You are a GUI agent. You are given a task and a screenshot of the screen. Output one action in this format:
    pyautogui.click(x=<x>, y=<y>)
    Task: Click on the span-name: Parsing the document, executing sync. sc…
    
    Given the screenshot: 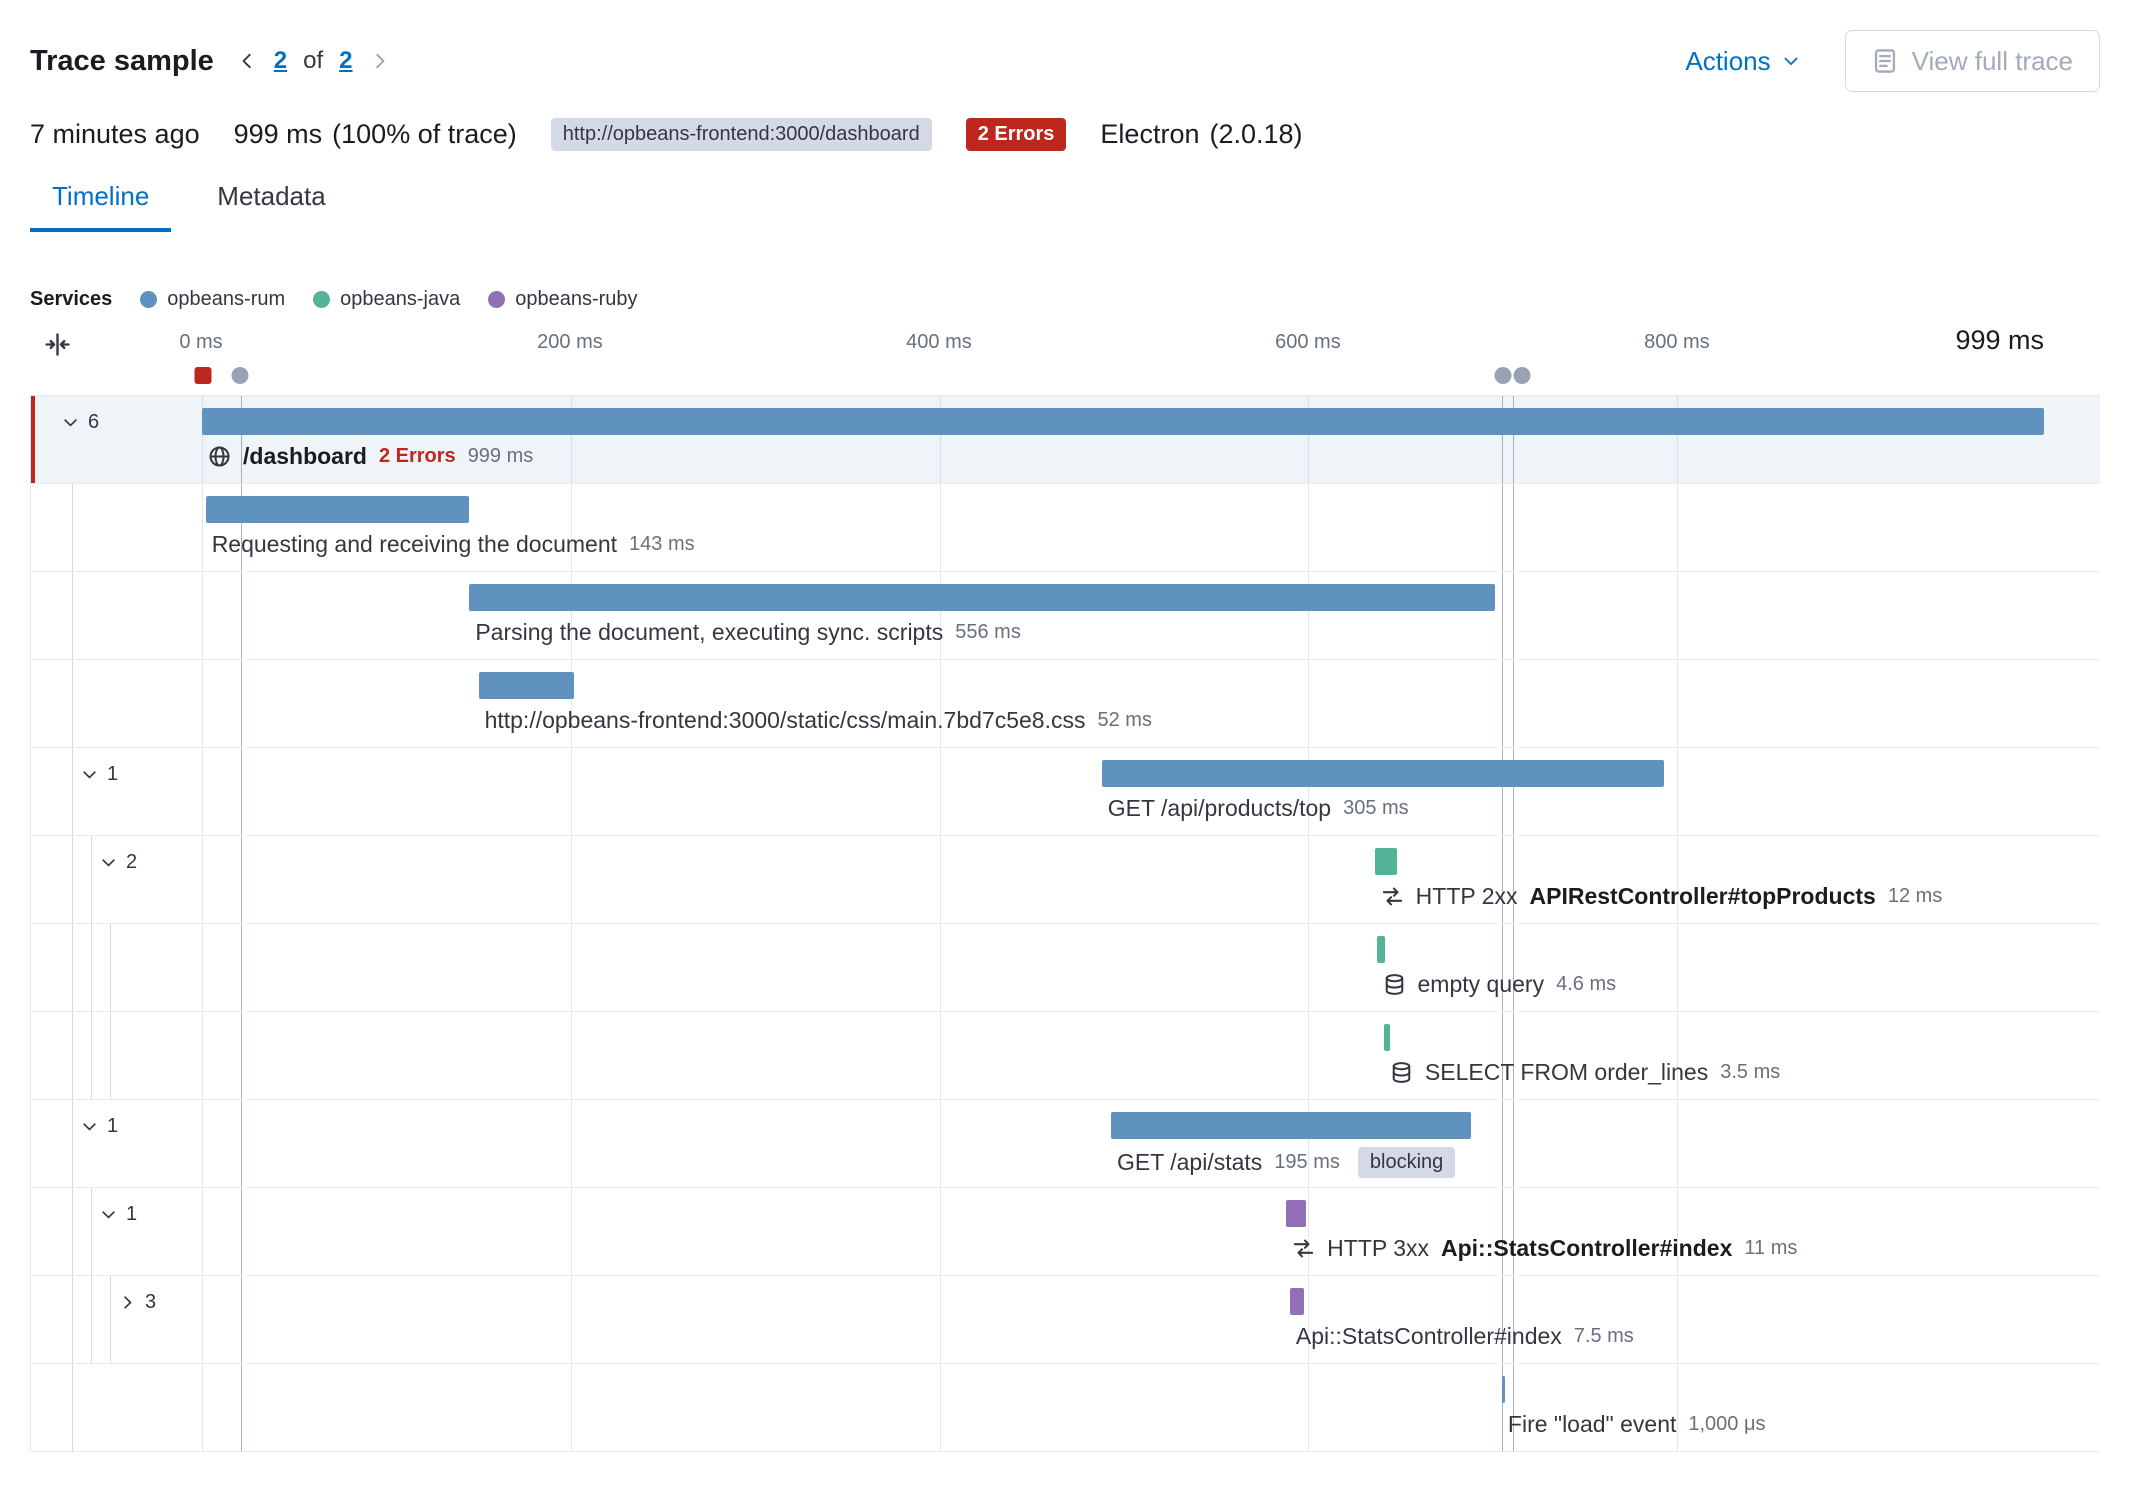 What is the action you would take?
    pyautogui.click(x=709, y=632)
    